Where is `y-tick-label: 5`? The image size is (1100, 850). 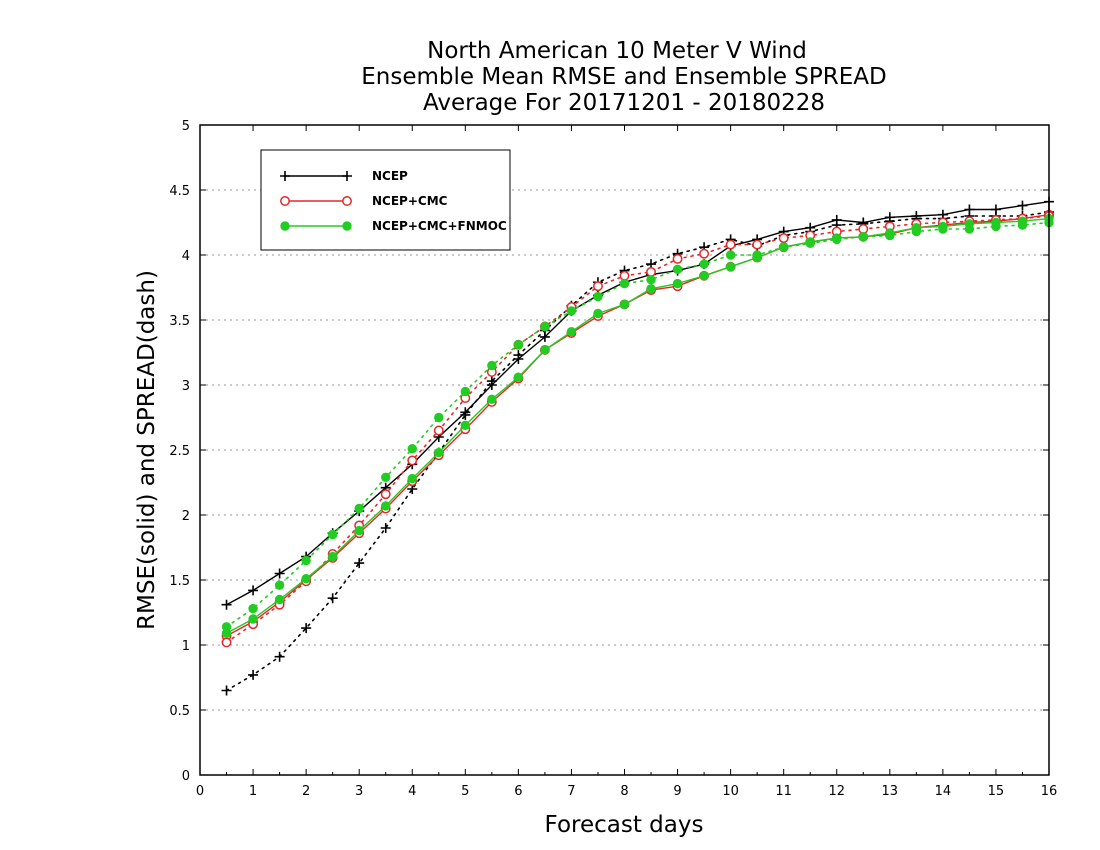
y-tick-label: 5 is located at coordinates (186, 126).